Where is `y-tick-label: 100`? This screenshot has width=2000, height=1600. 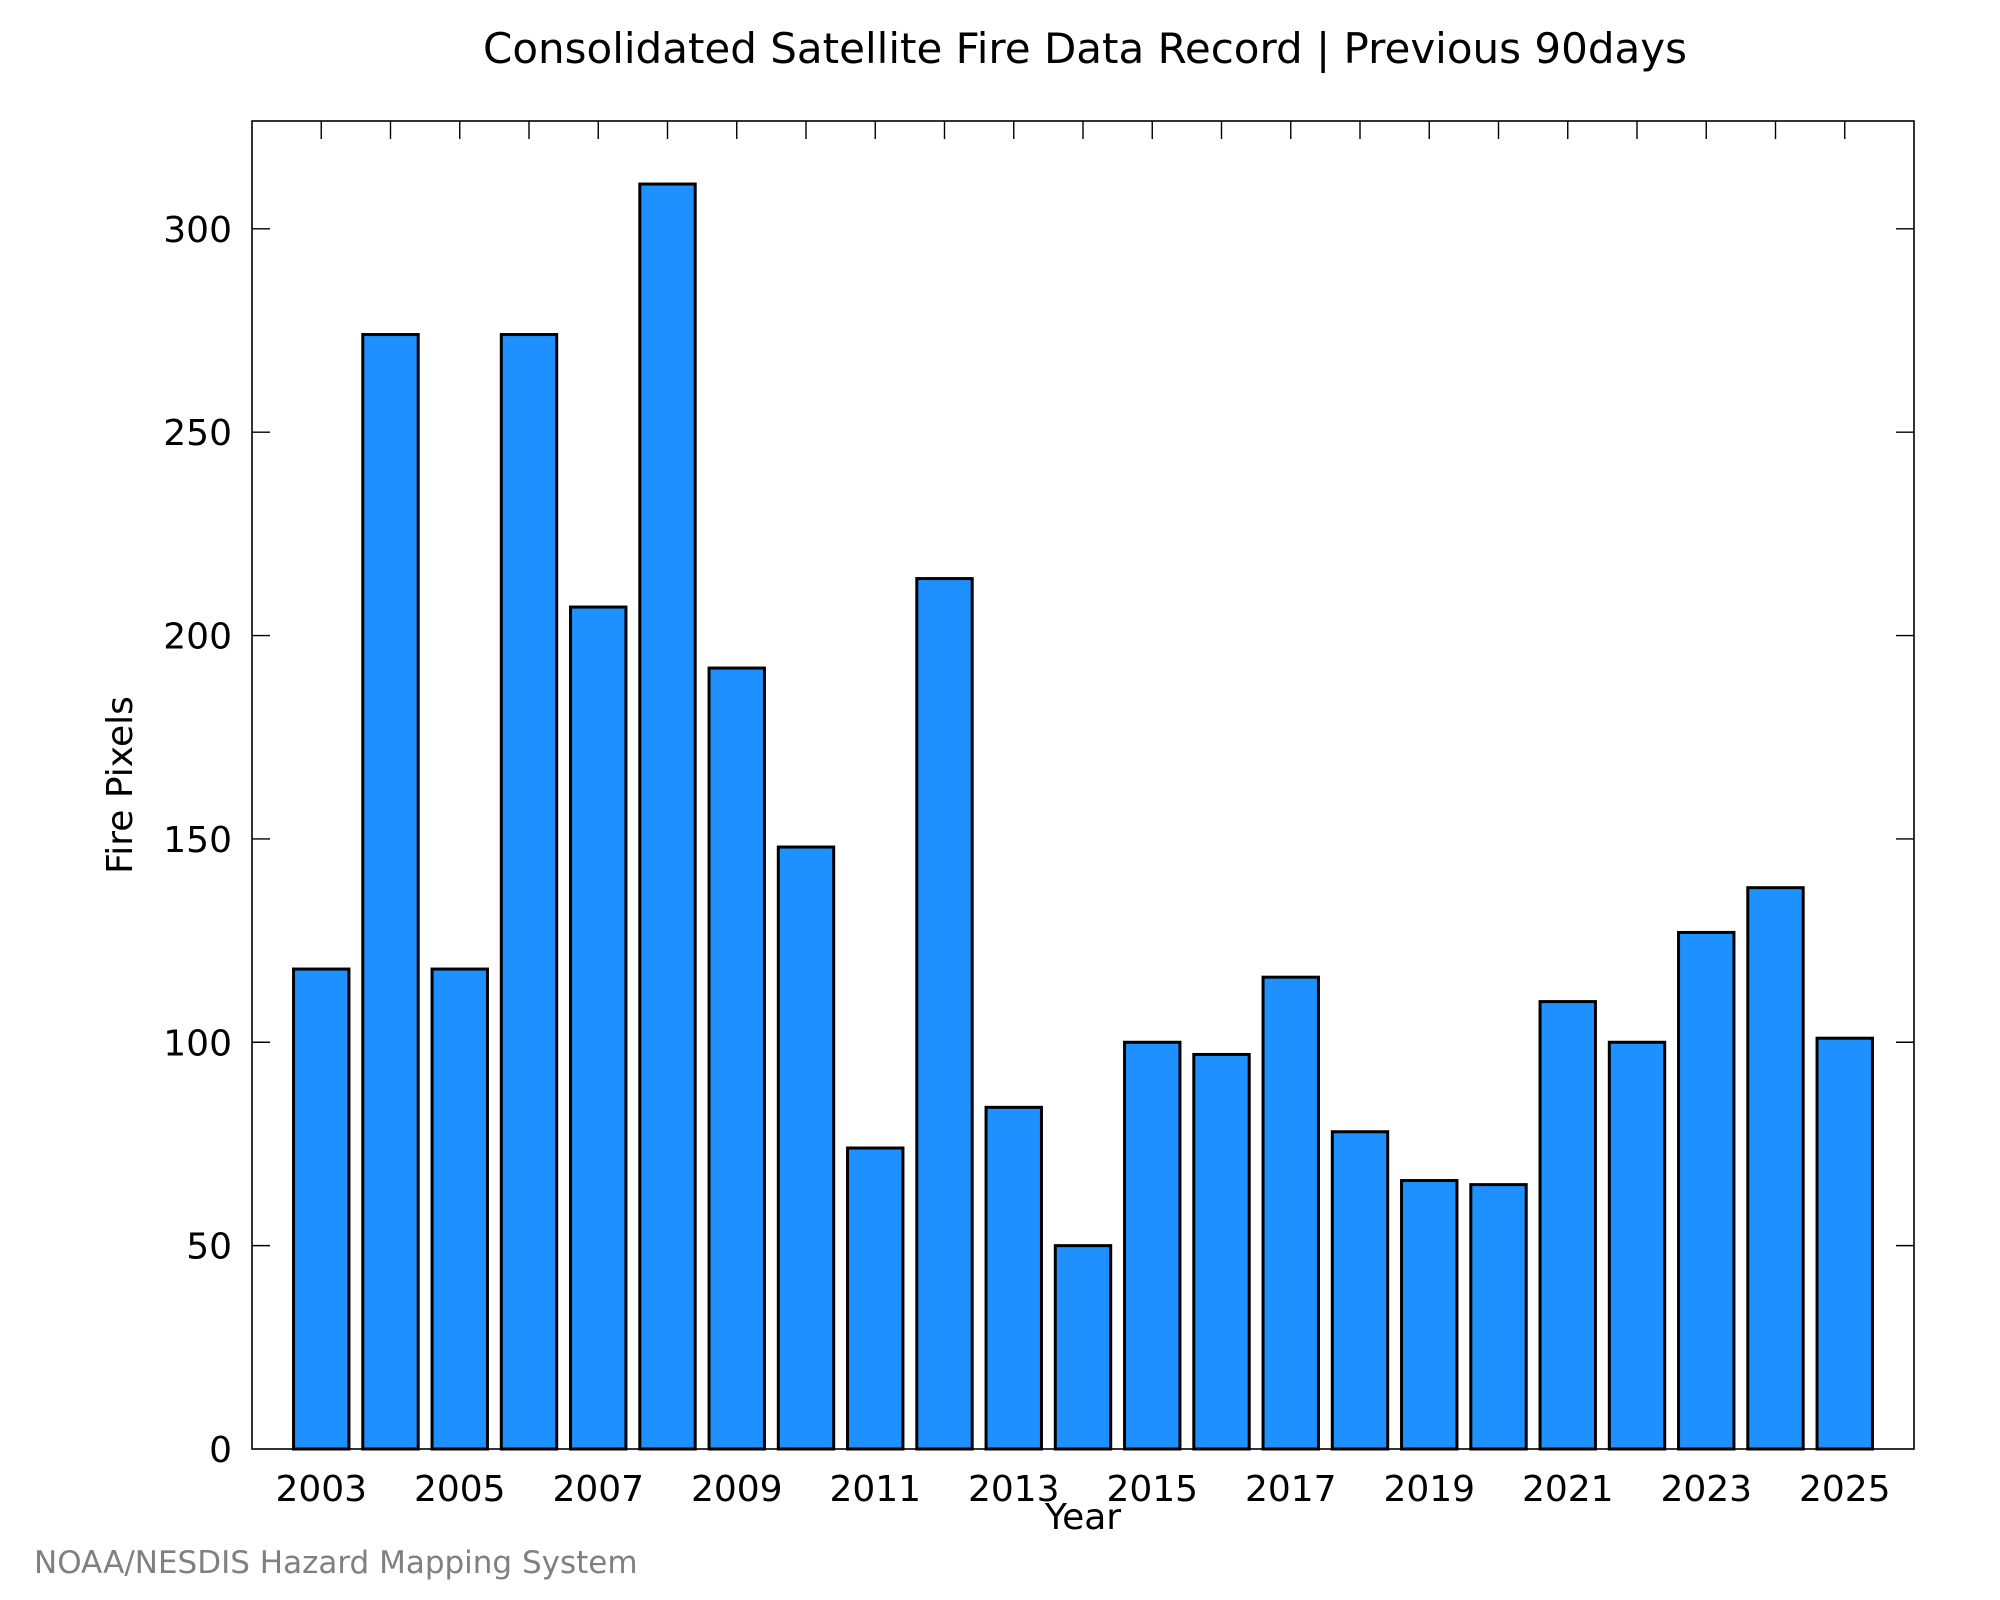
y-tick-label: 100 is located at coordinates (197, 1043).